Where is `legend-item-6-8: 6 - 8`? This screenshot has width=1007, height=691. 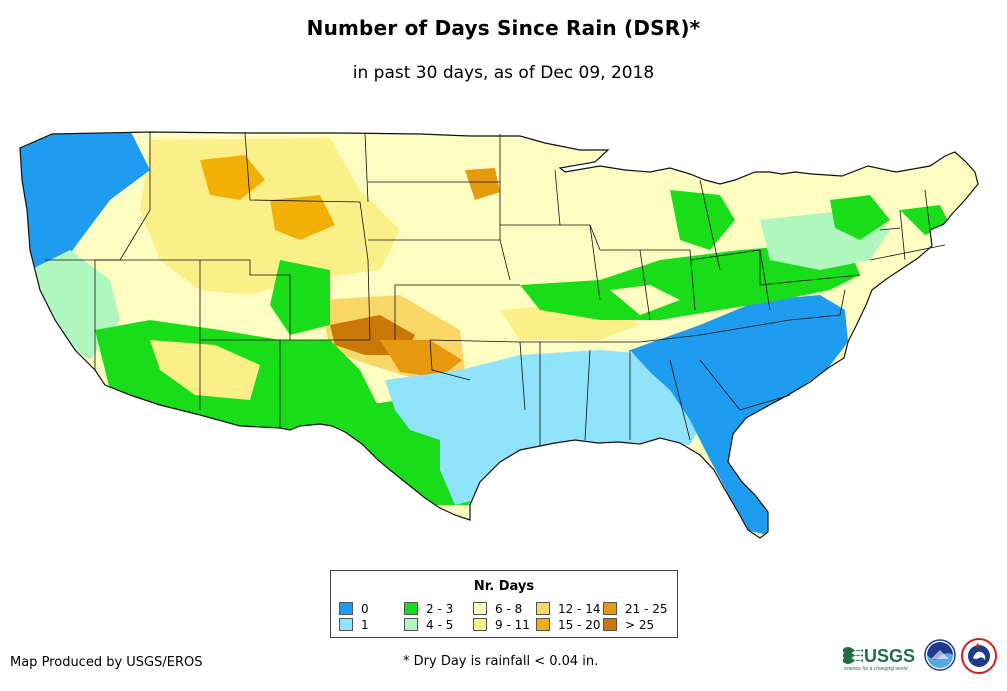
legend-item-6-8: 6 - 8 is located at coordinates (497, 609).